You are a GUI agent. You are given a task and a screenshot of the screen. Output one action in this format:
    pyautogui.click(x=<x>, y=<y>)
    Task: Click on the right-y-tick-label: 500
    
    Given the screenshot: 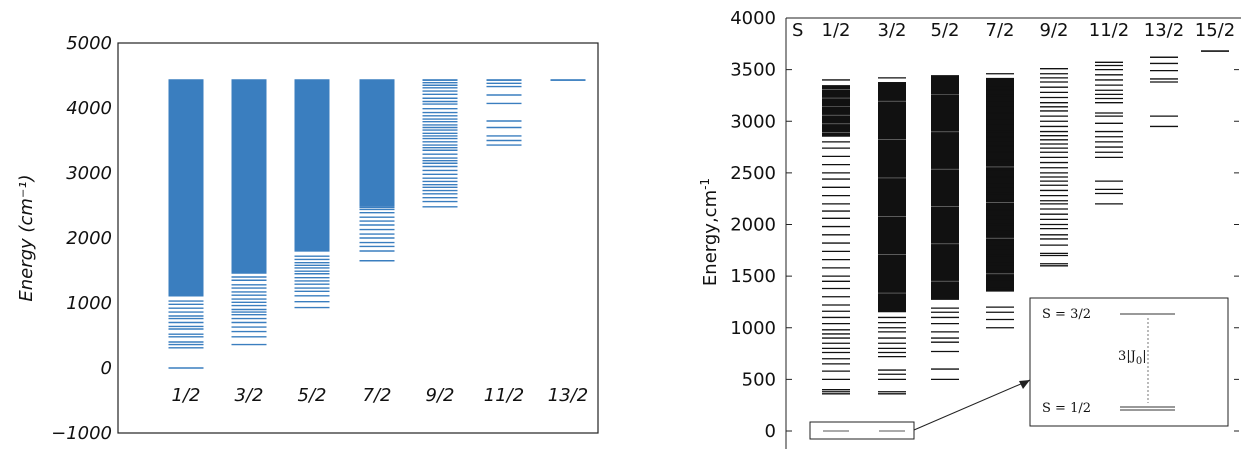 What is the action you would take?
    pyautogui.click(x=759, y=379)
    